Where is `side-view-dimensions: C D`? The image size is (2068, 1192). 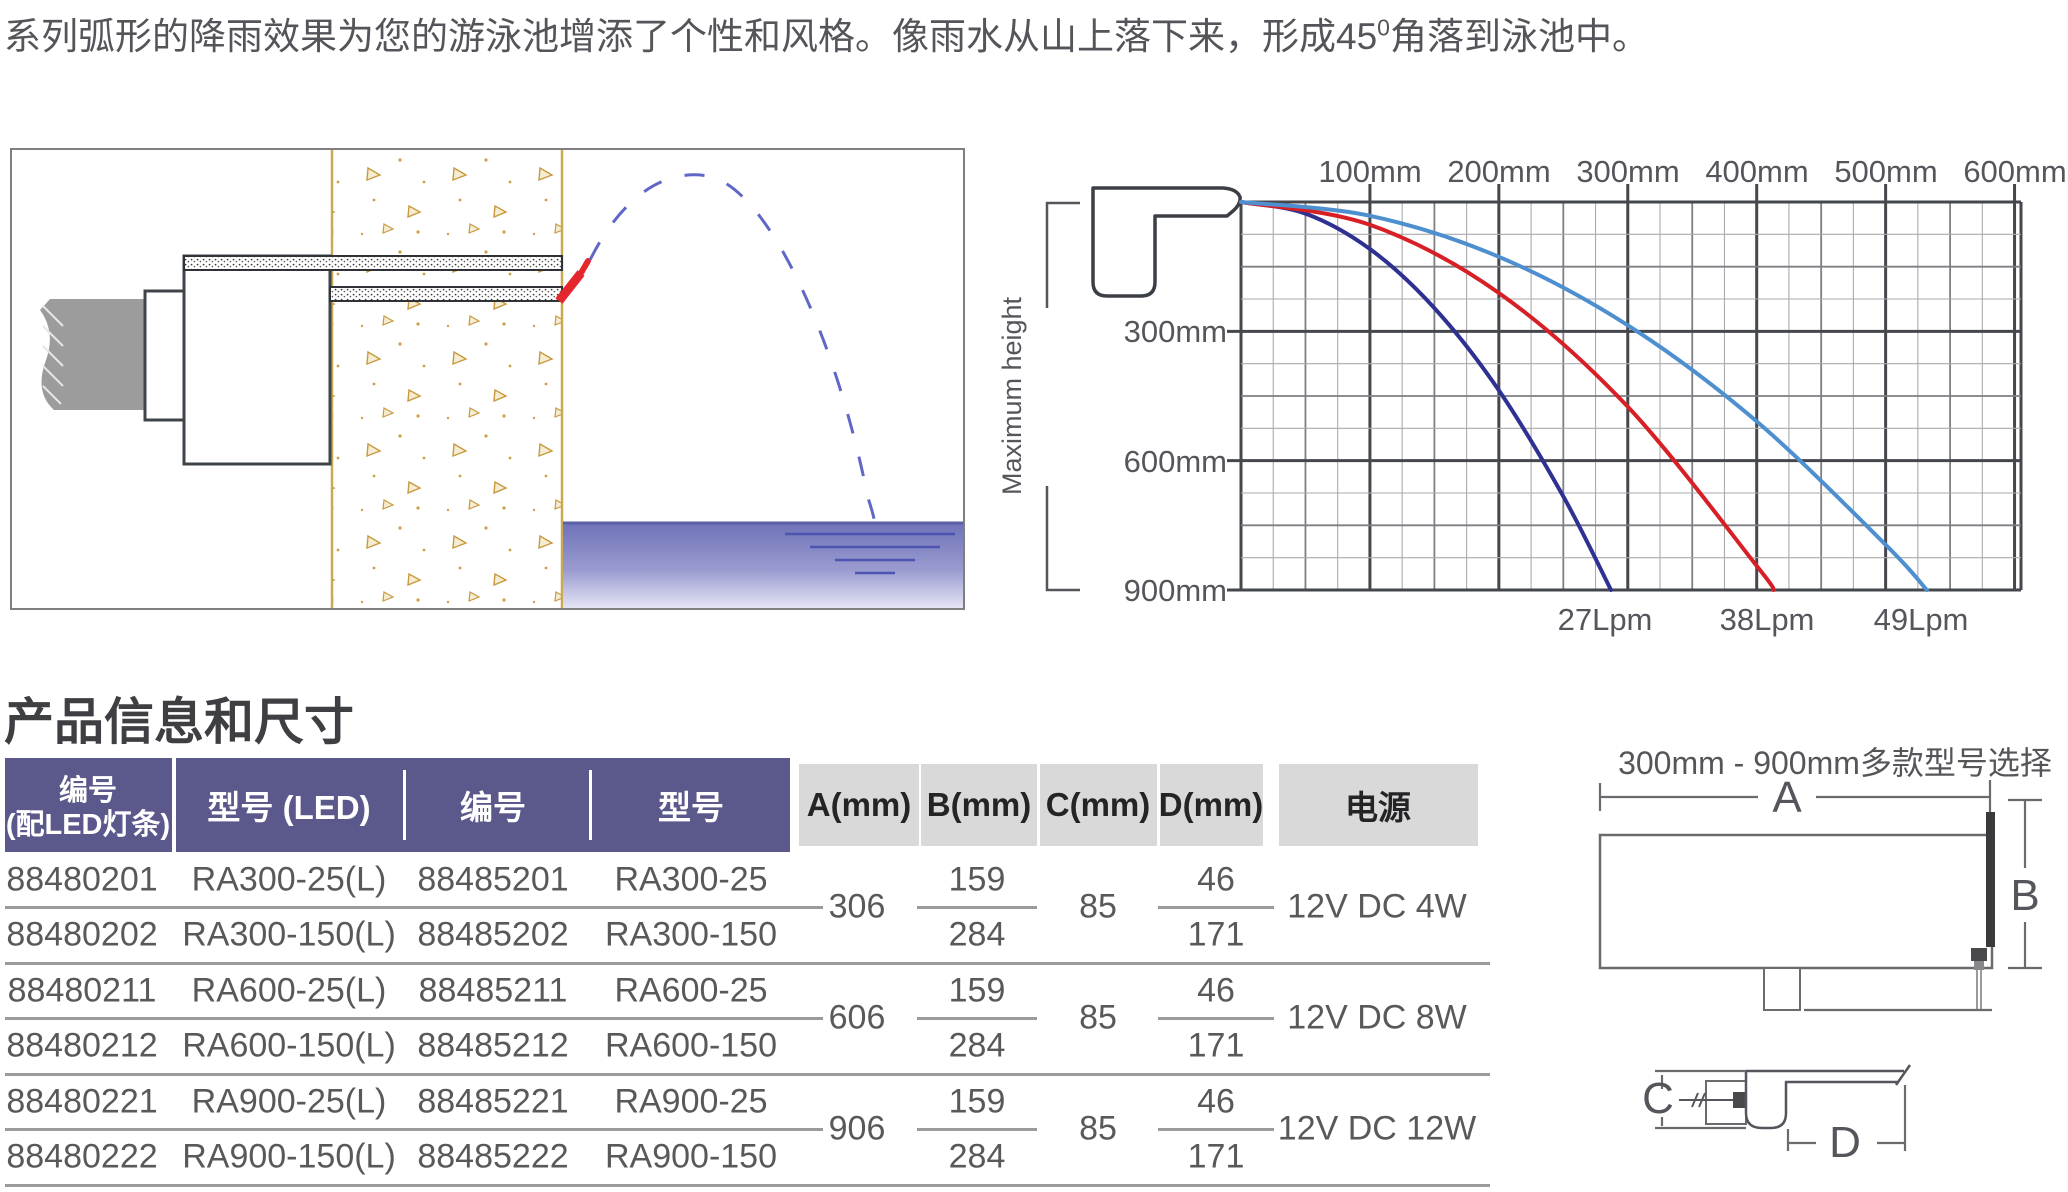
side-view-dimensions: C D is located at coordinates (1777, 1115).